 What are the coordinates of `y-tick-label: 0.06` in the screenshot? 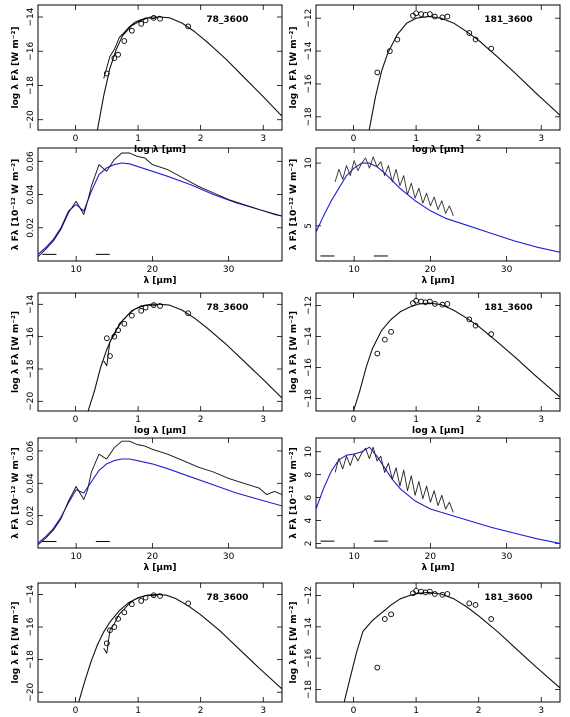 It's located at (31, 161).